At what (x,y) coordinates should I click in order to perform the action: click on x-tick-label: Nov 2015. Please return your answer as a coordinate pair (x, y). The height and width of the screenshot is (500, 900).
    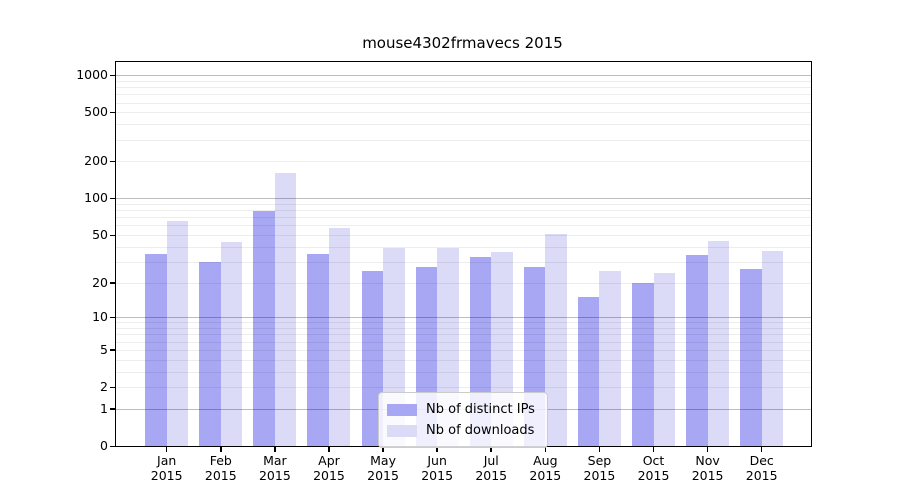
    Looking at the image, I should click on (707, 468).